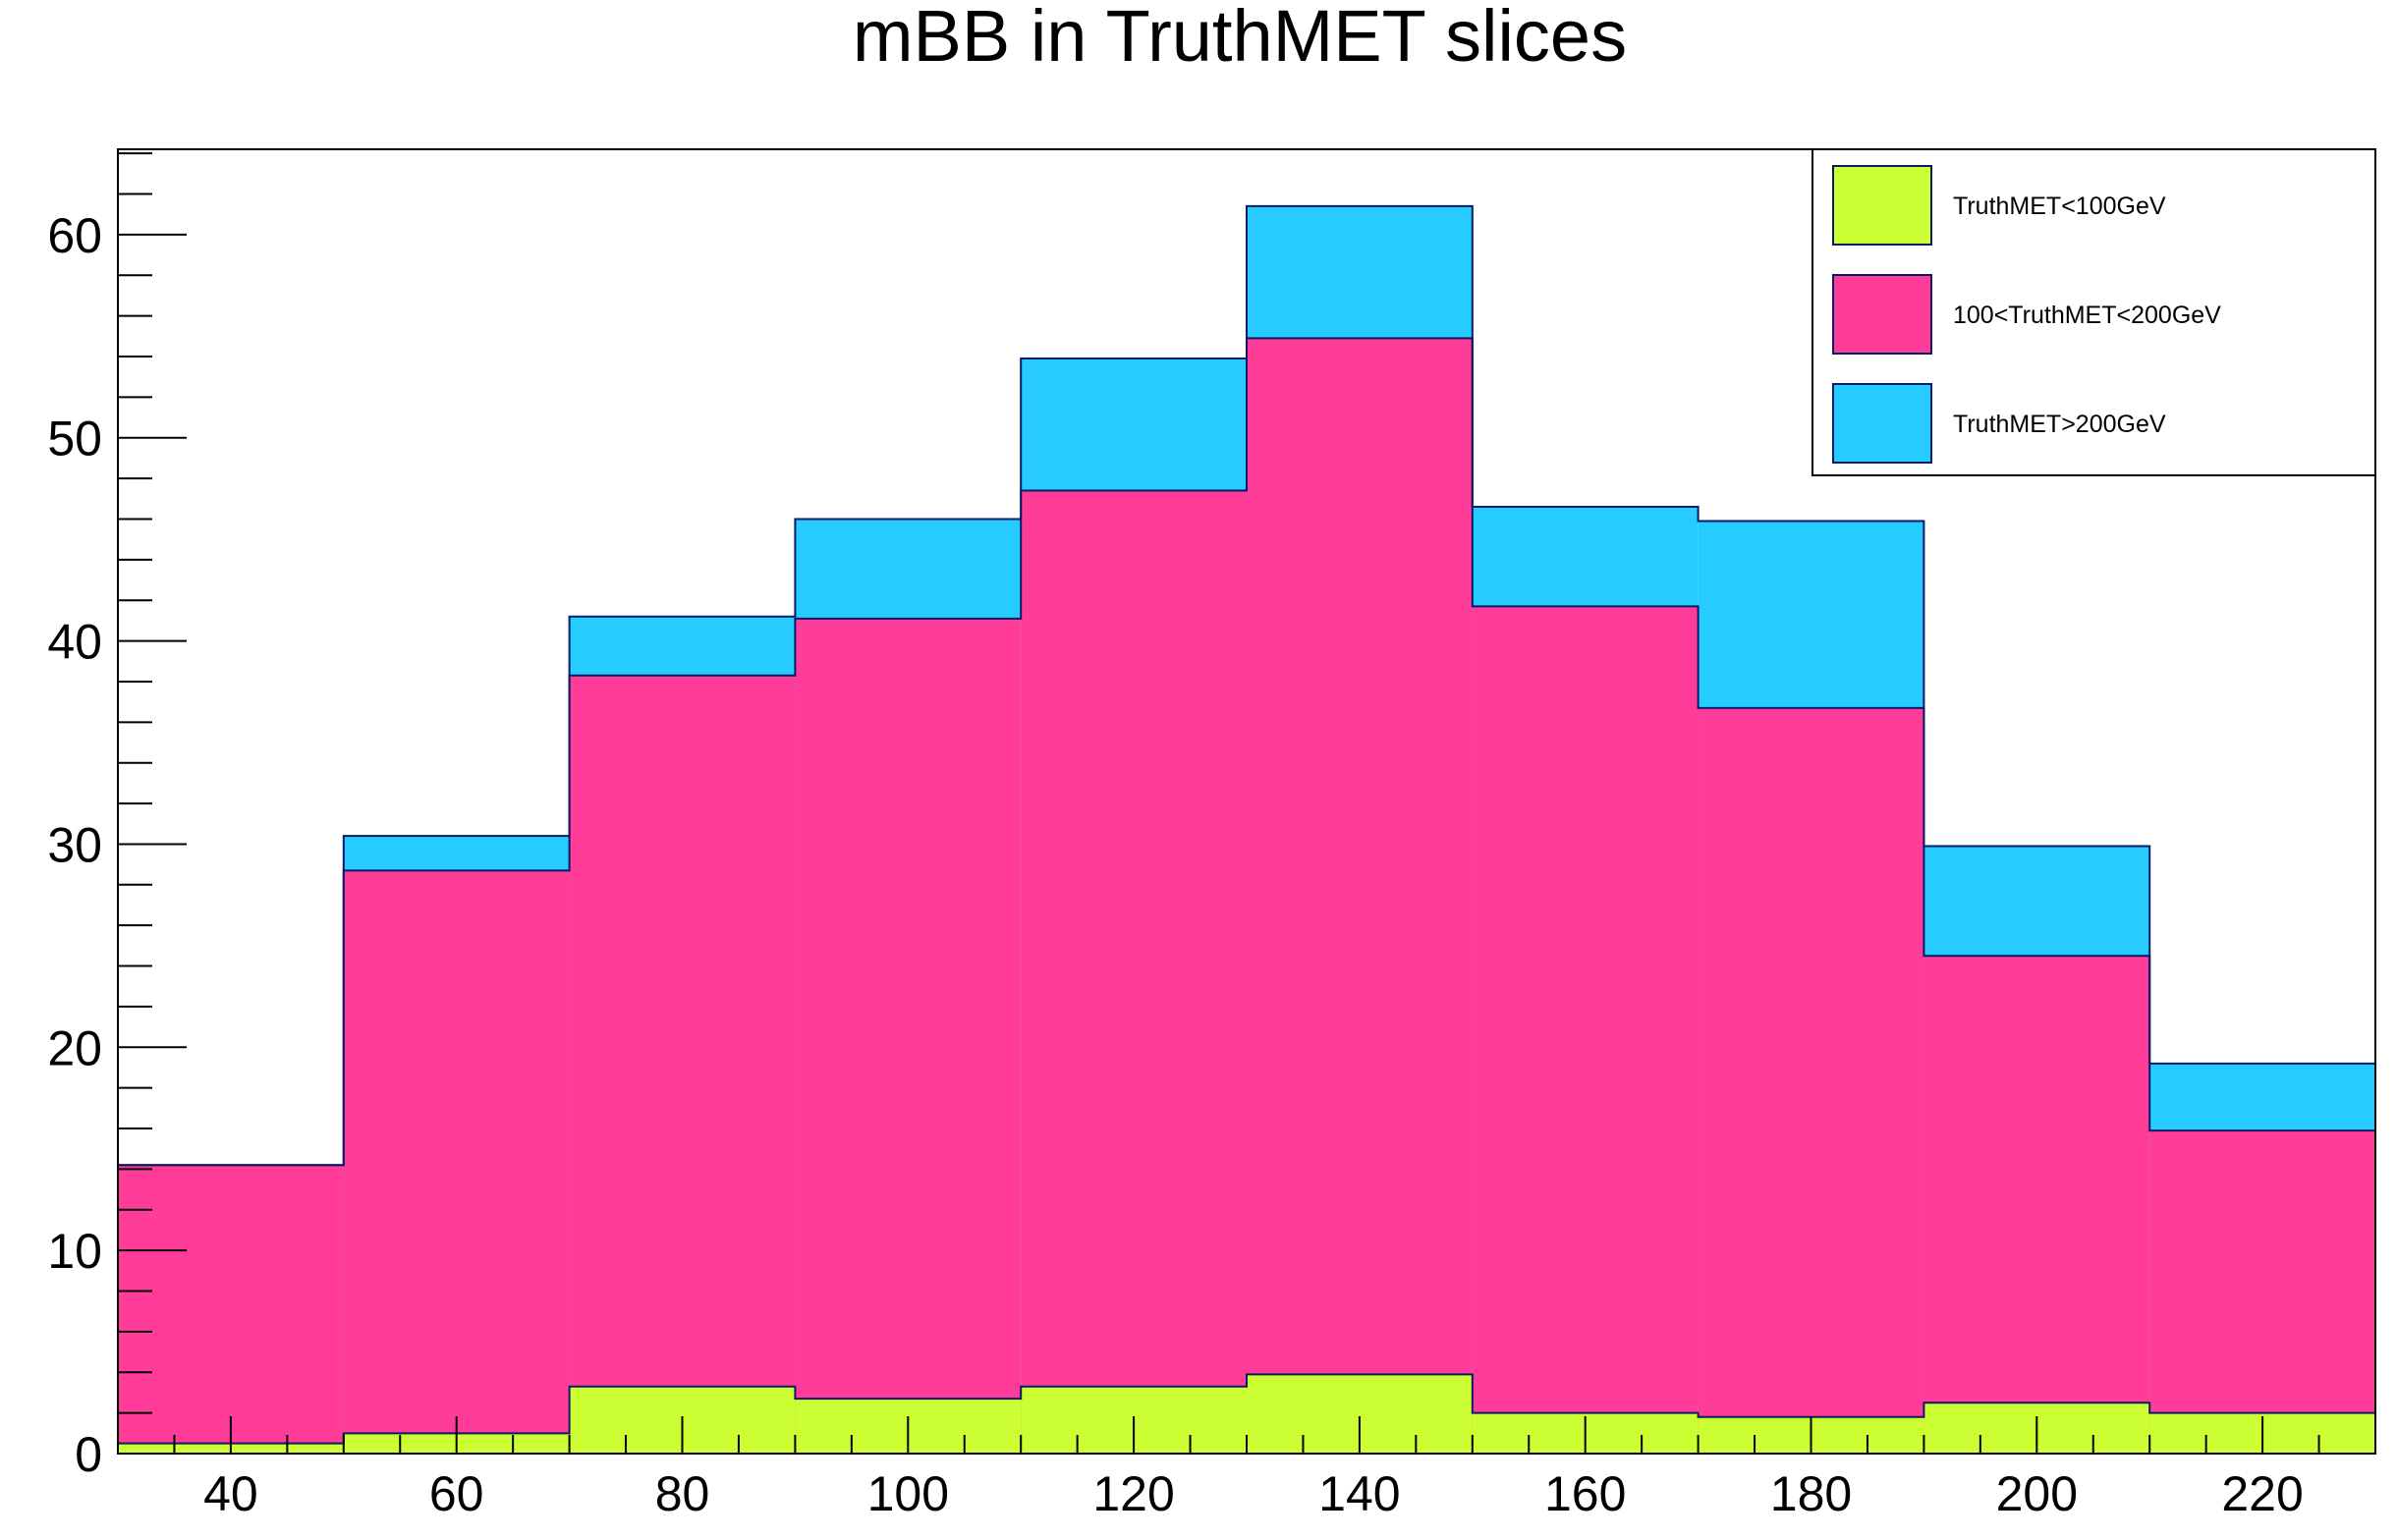 The height and width of the screenshot is (1540, 2397). I want to click on bar-100<TruthMET<200GeV-bin-1, so click(456, 1162).